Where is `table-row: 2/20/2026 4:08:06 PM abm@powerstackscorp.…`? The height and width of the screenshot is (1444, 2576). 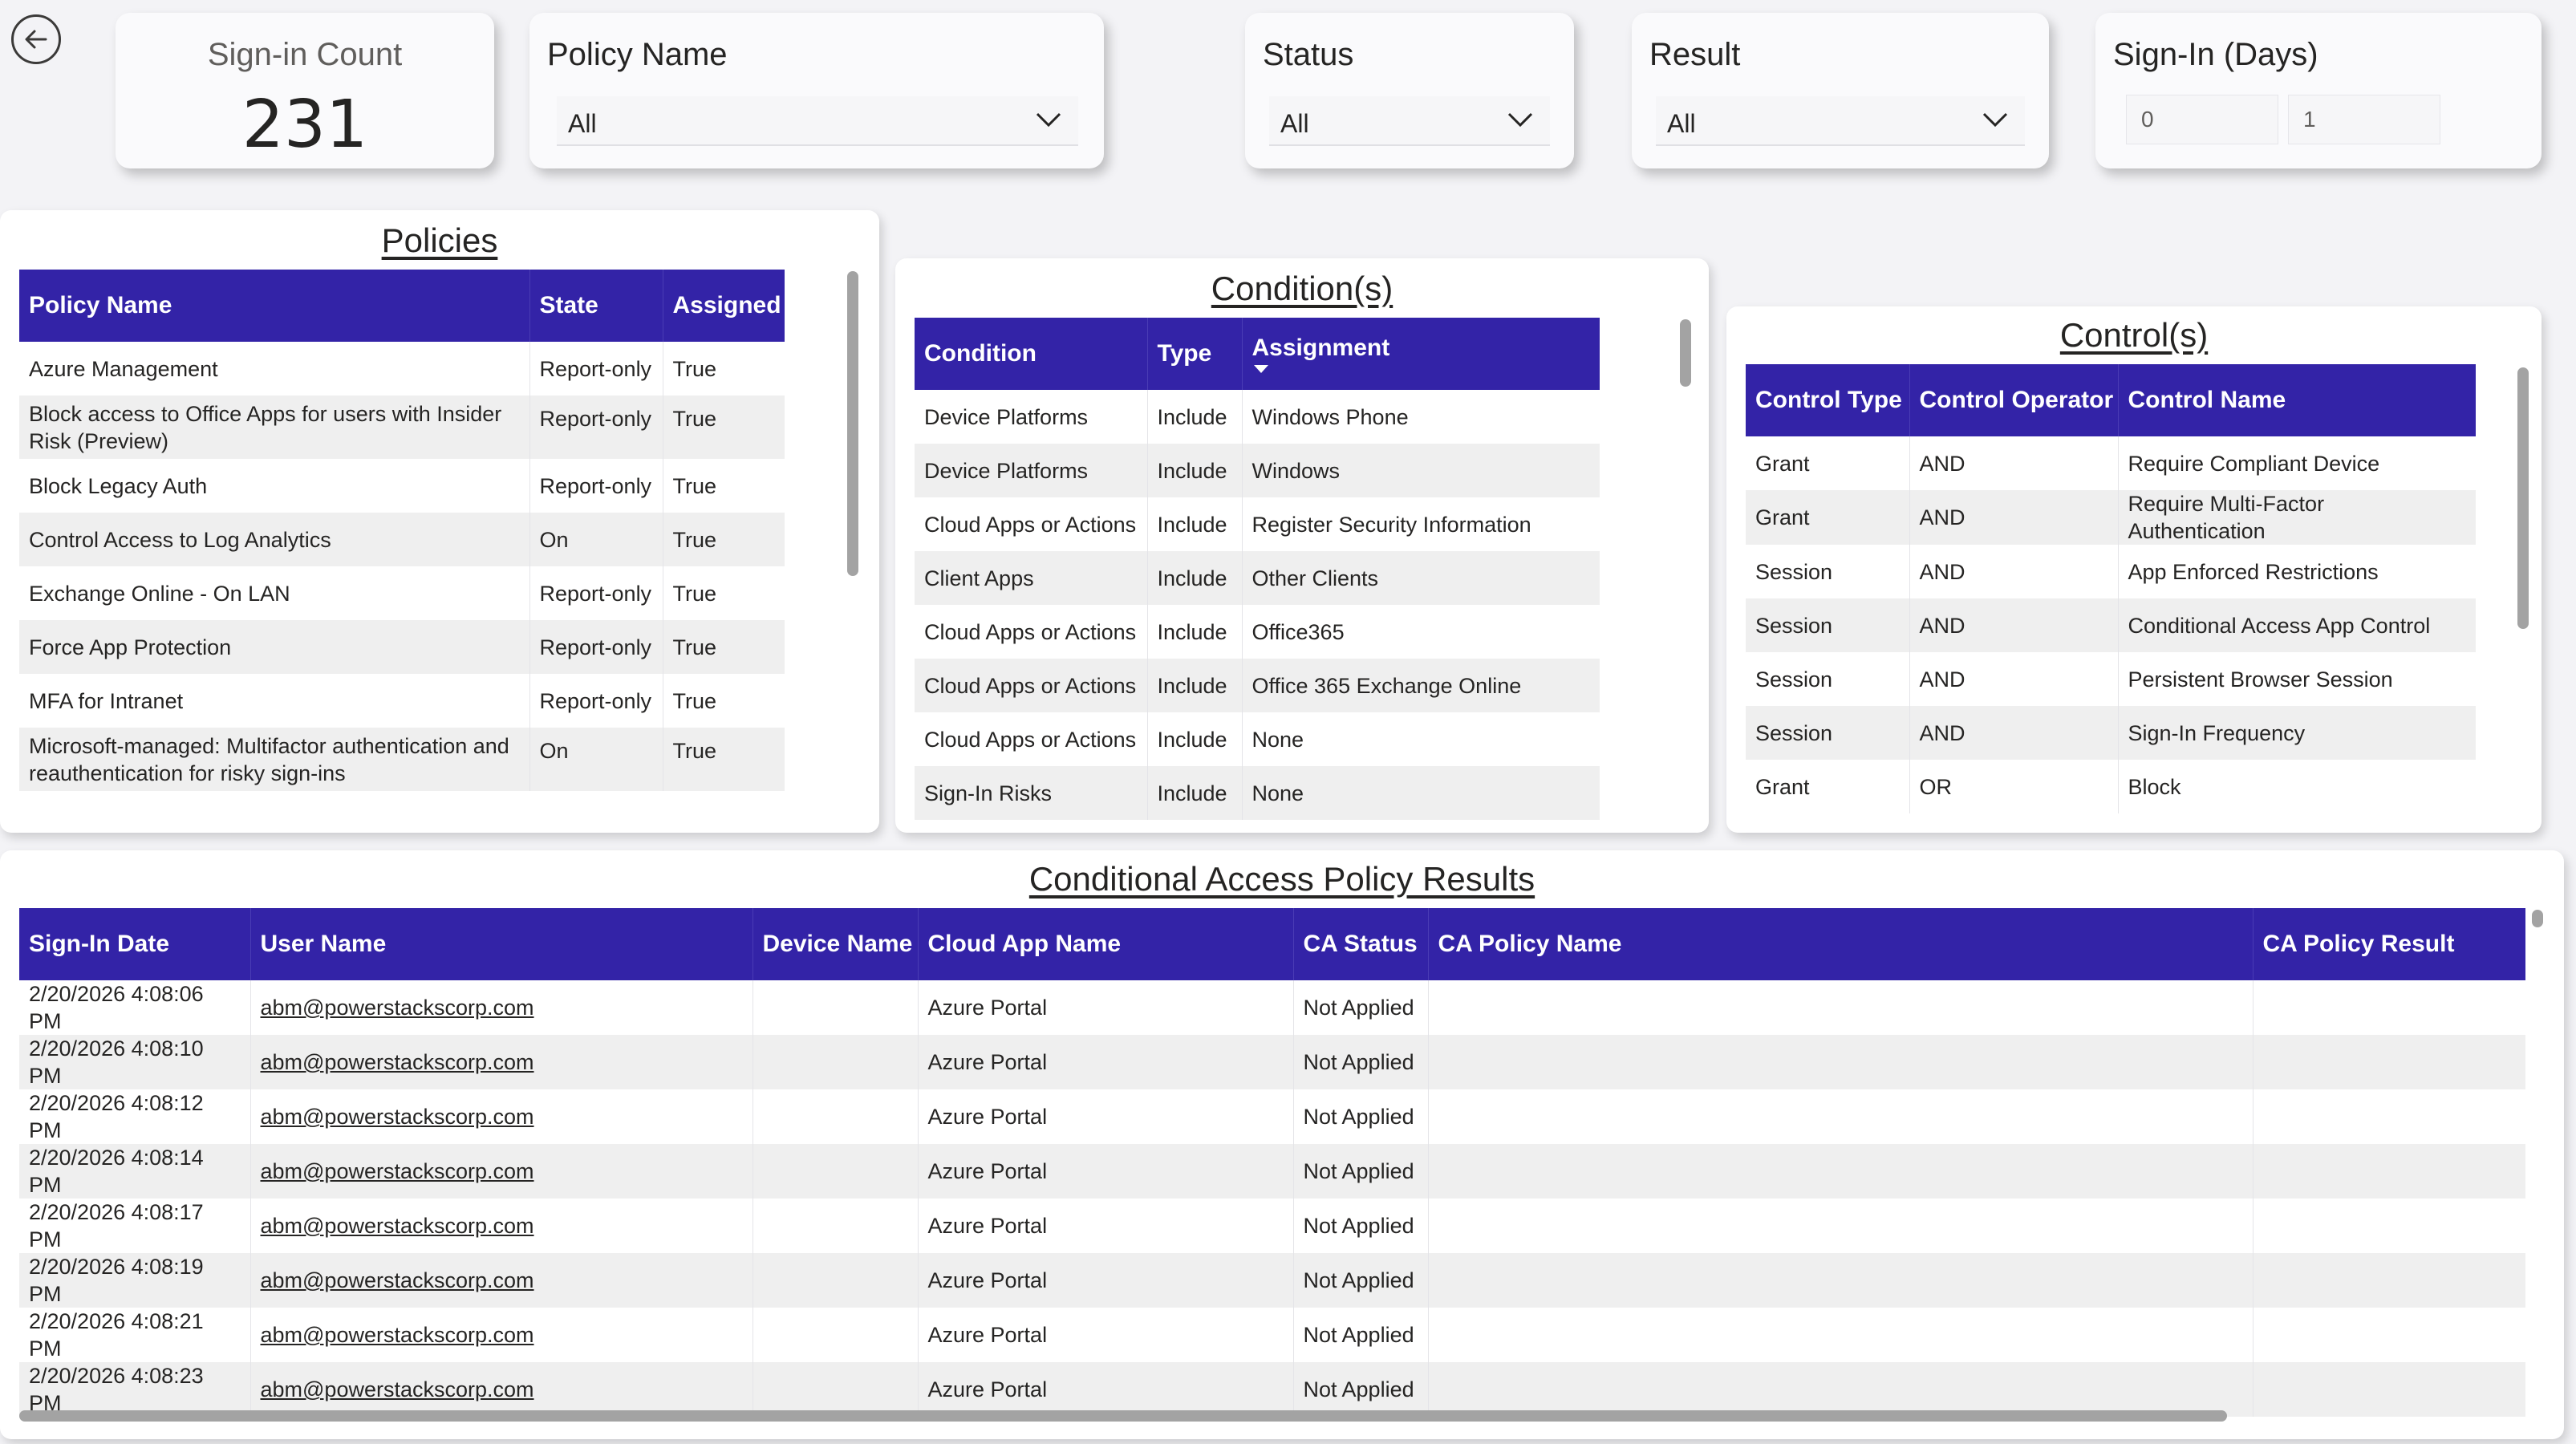
table-row: 2/20/2026 4:08:06 PM abm@powerstackscorp.… is located at coordinates (1272, 1007).